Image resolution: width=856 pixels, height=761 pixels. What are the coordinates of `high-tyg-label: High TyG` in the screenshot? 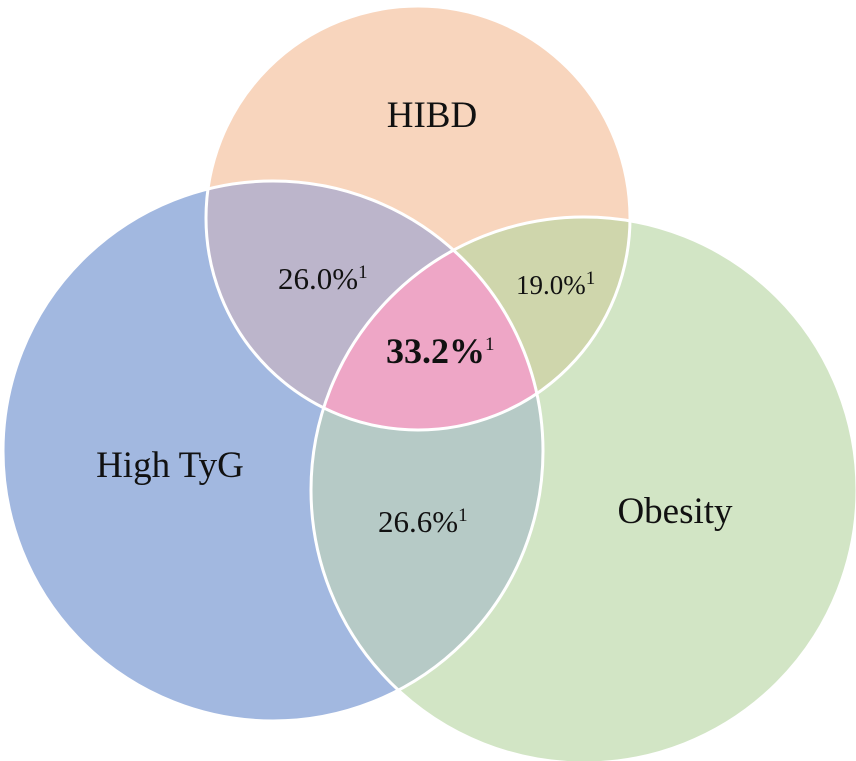 It's located at (170, 465).